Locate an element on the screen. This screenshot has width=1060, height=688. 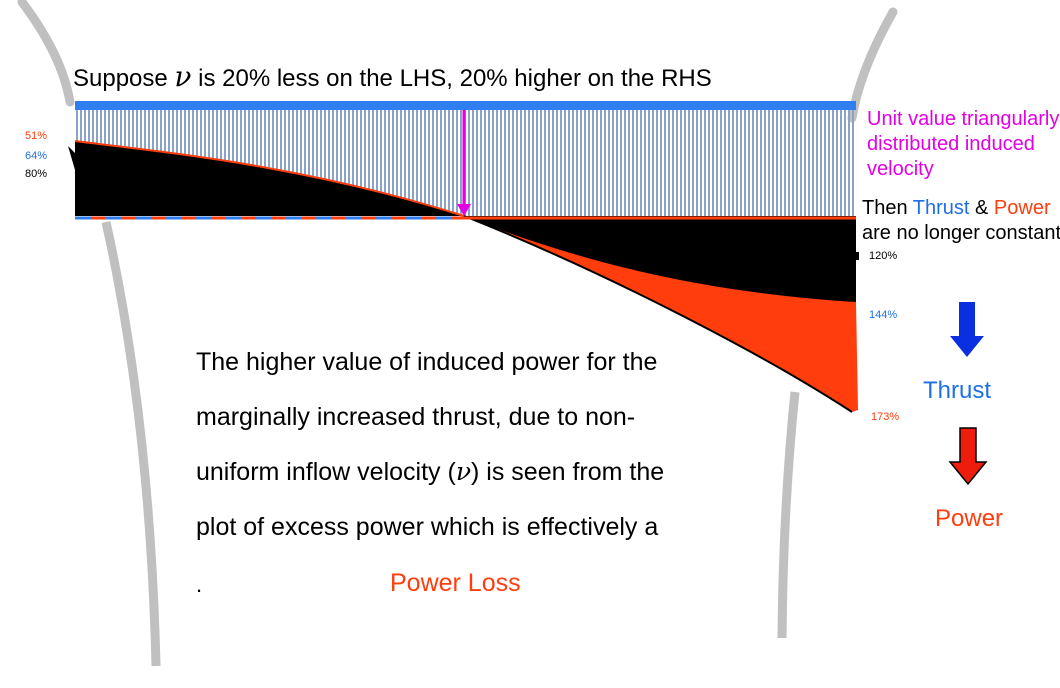
consequence-line2: are no longer constant is located at coordinates (961, 233).